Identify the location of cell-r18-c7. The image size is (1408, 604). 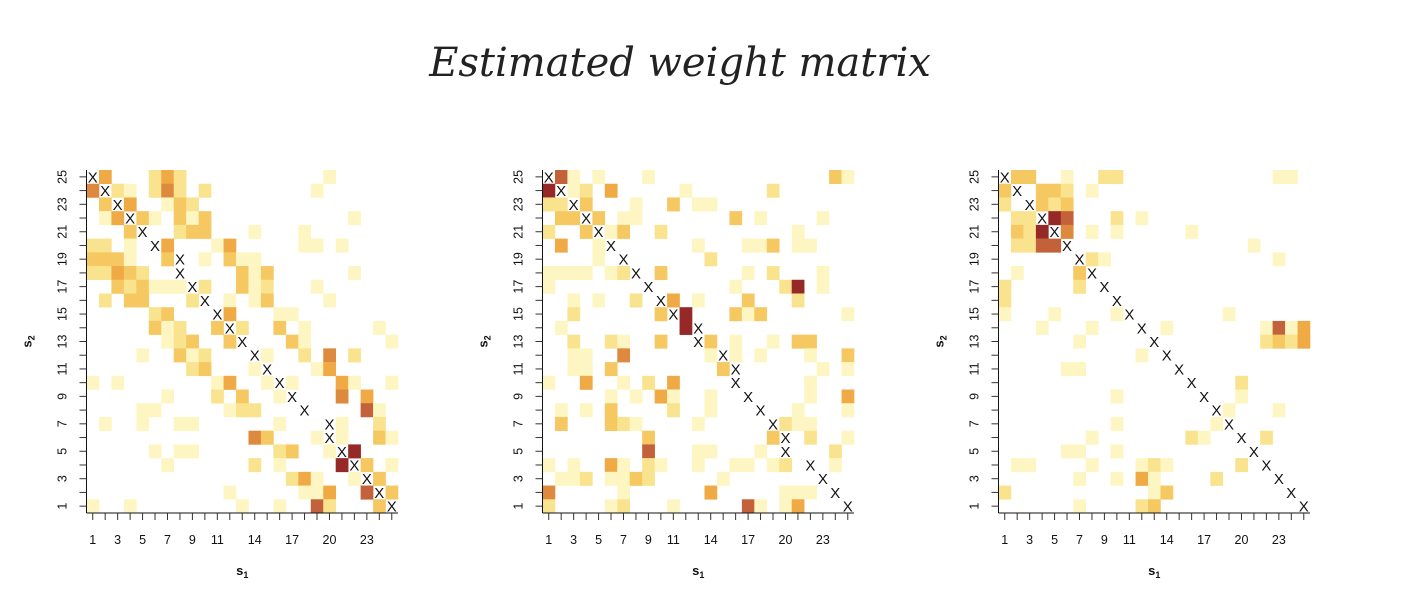
(624, 273).